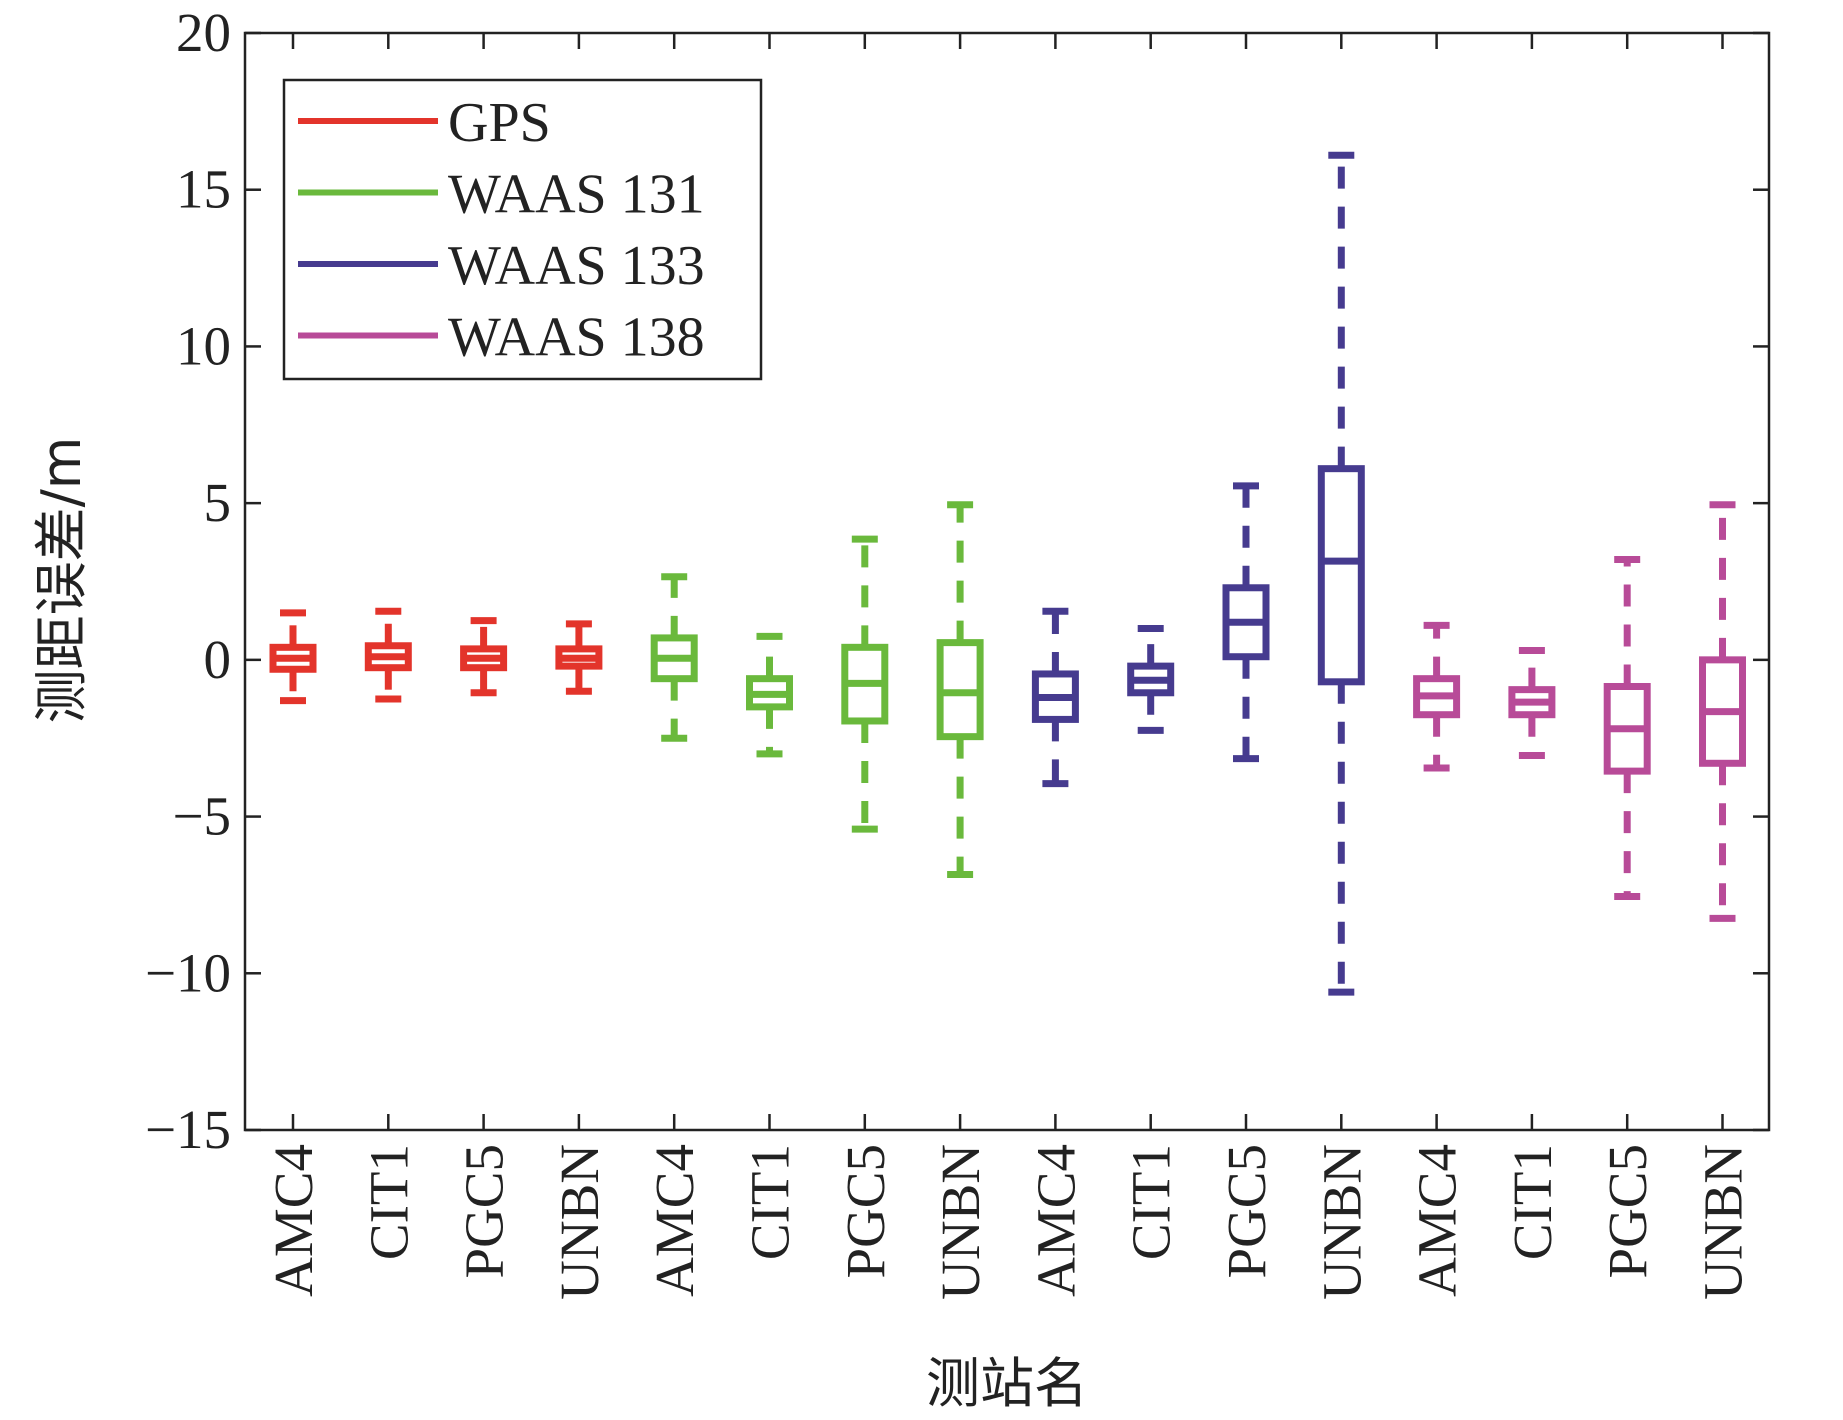  What do you see at coordinates (769, 695) in the screenshot?
I see `box-waas-131-cit1` at bounding box center [769, 695].